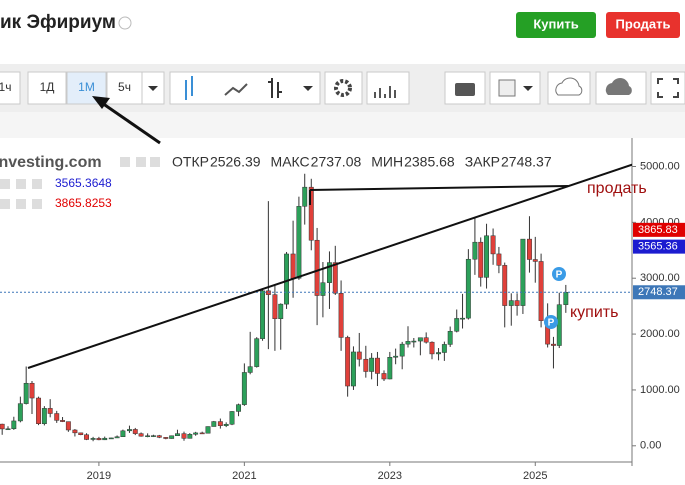 The width and height of the screenshot is (685, 485). What do you see at coordinates (5, 87) in the screenshot?
I see `timeframe-label: 1ч` at bounding box center [5, 87].